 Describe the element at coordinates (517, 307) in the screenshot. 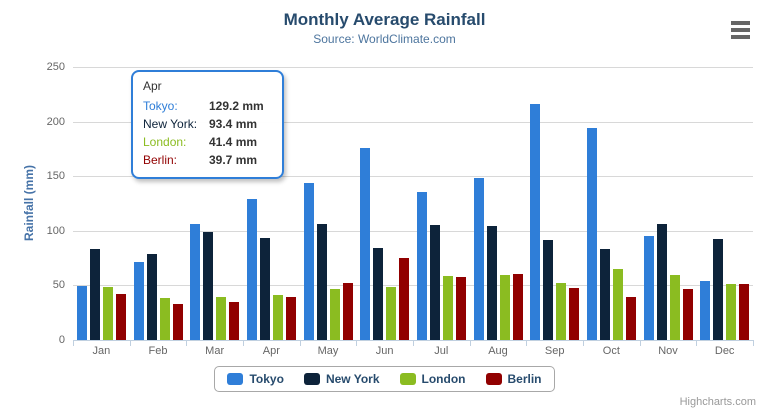

I see `bar-berlin-aug` at that location.